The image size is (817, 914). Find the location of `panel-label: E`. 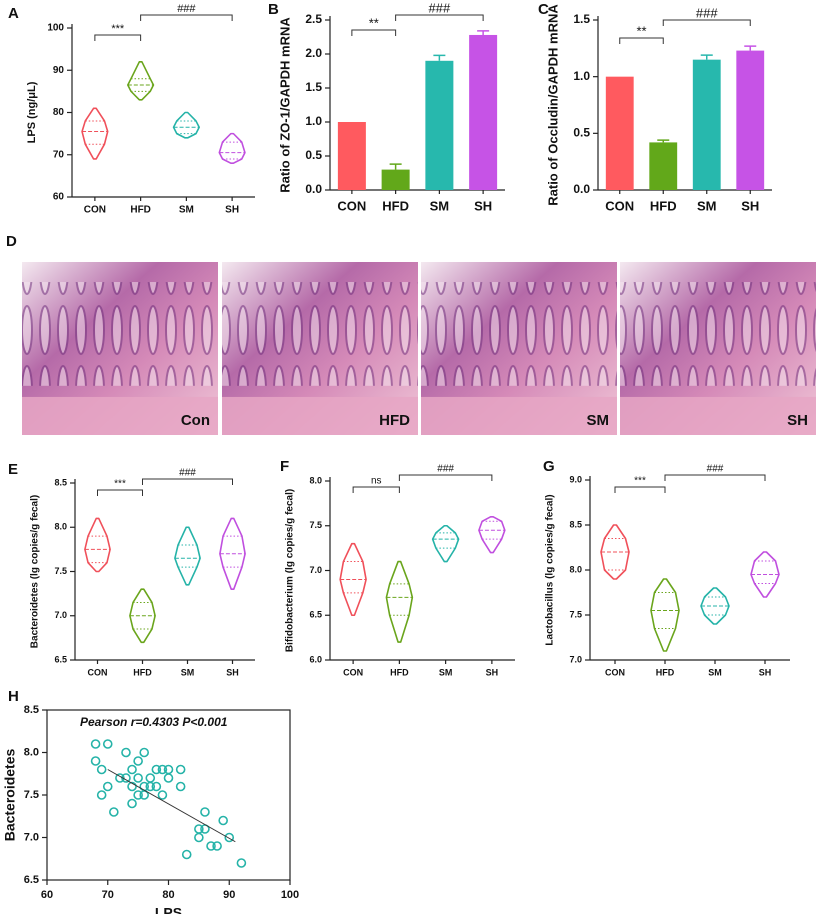

panel-label: E is located at coordinates (13, 469).